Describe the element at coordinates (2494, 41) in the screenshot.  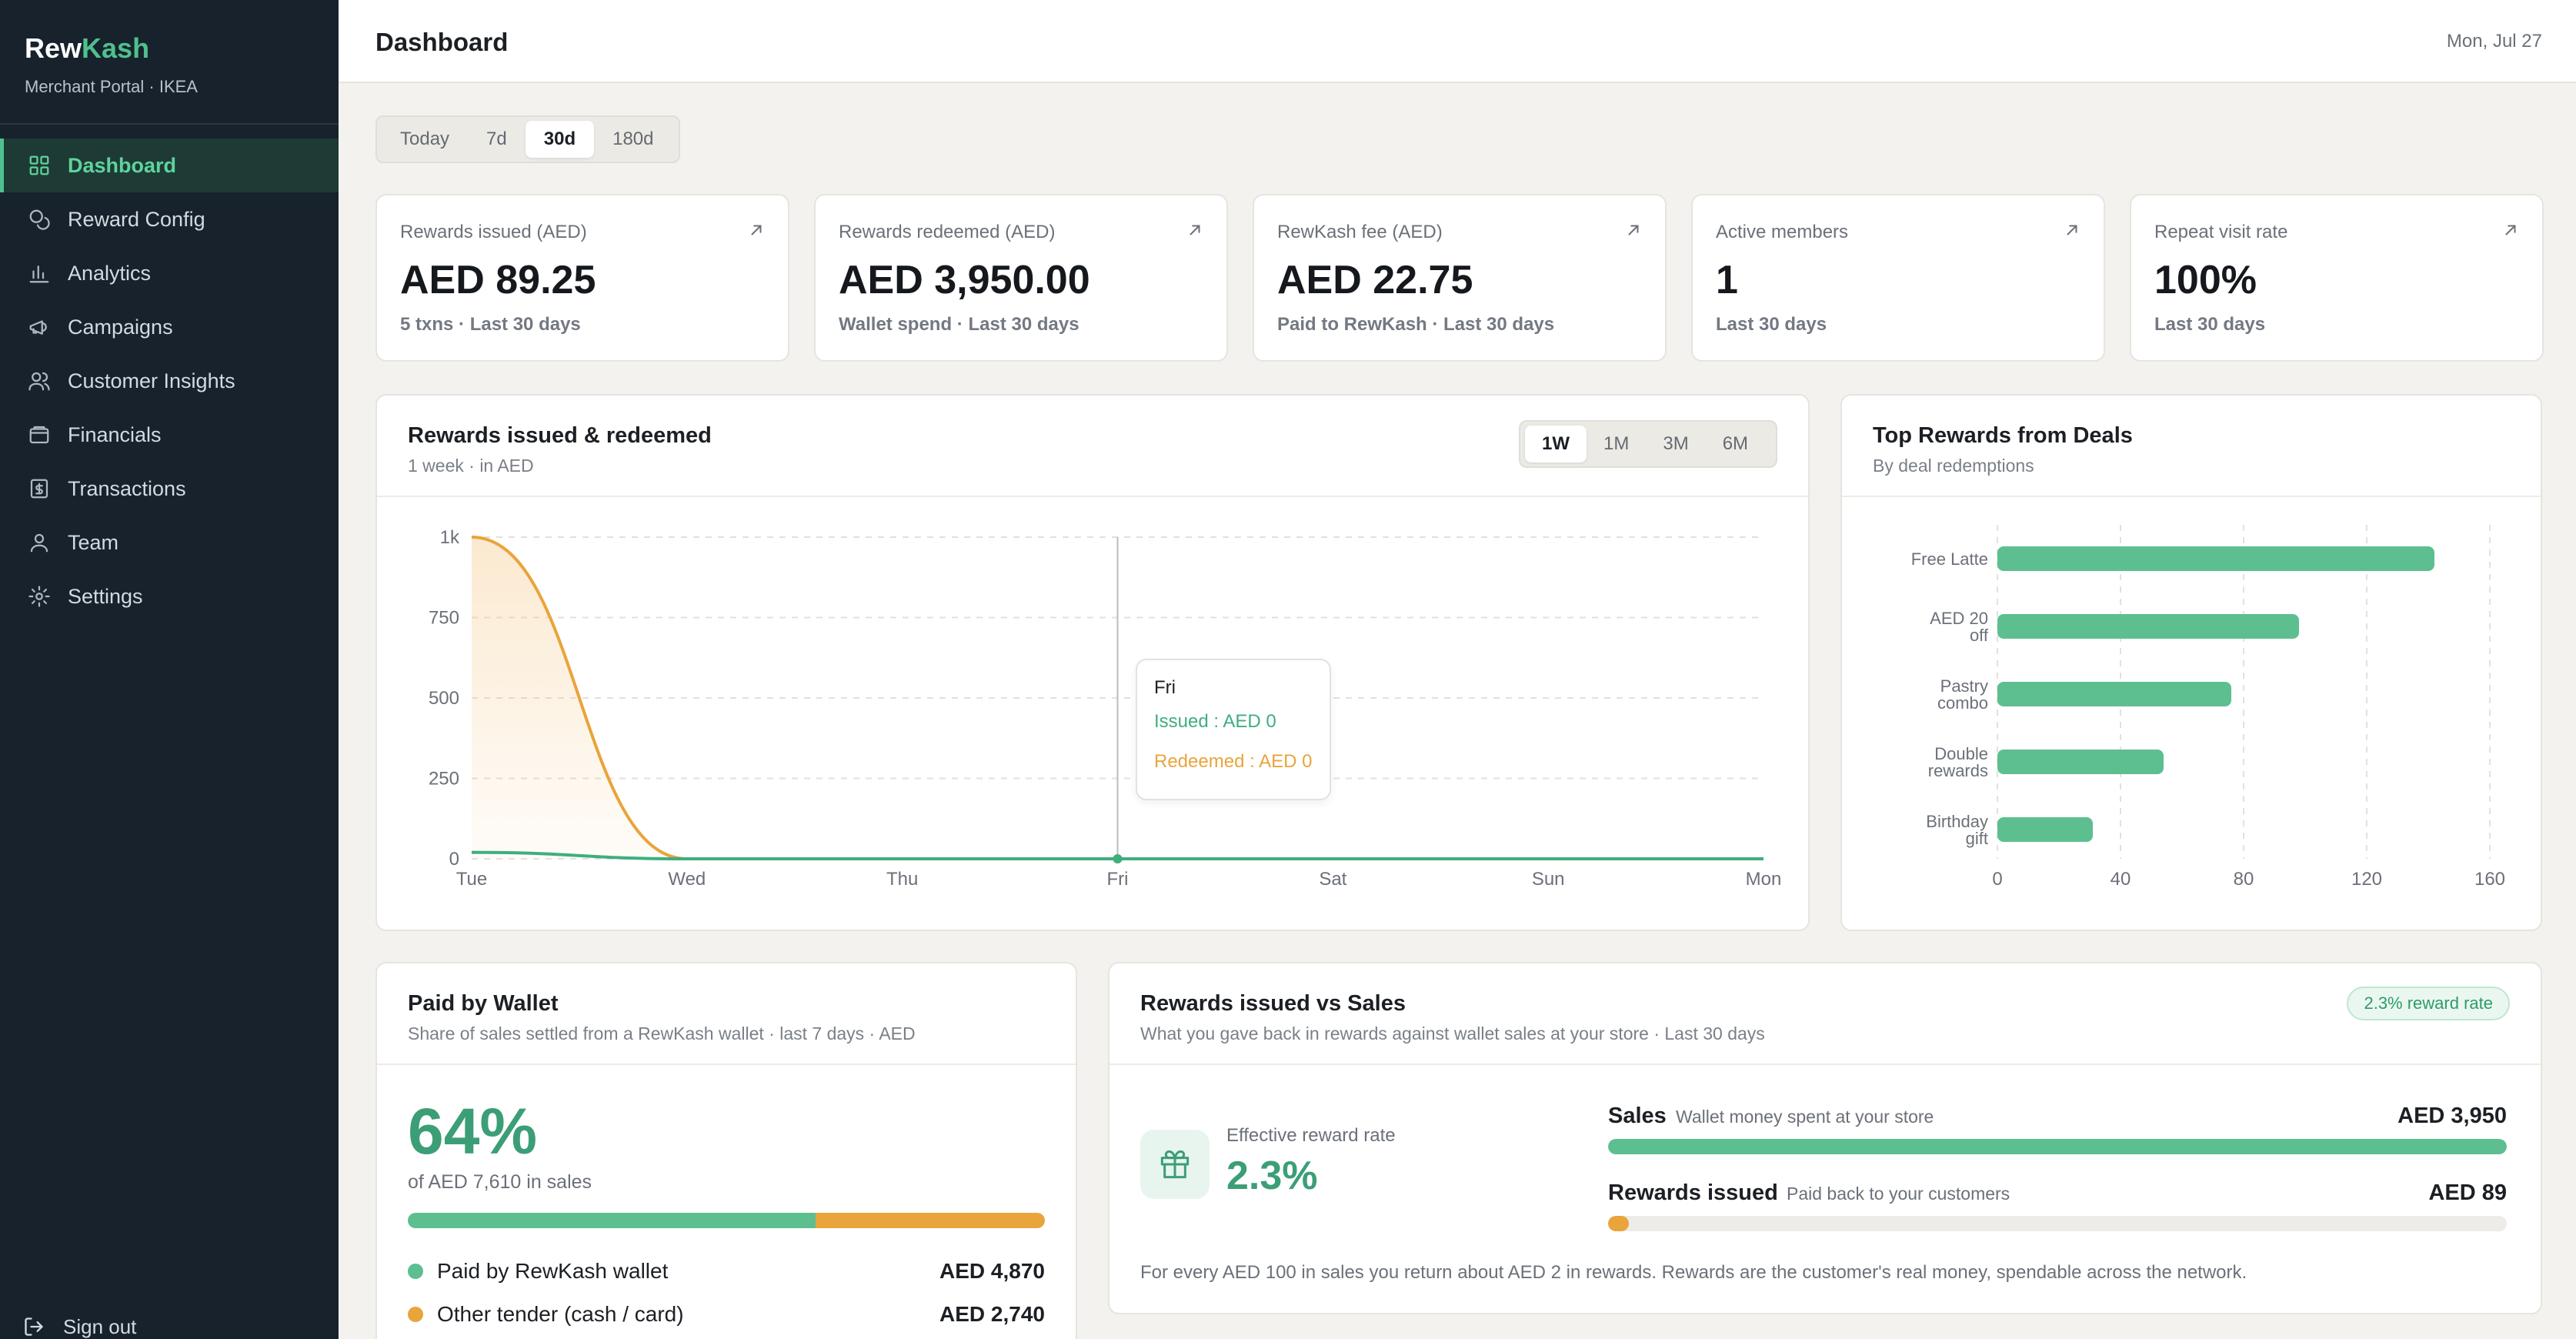
I see `current-date: Mon, Jul 27` at that location.